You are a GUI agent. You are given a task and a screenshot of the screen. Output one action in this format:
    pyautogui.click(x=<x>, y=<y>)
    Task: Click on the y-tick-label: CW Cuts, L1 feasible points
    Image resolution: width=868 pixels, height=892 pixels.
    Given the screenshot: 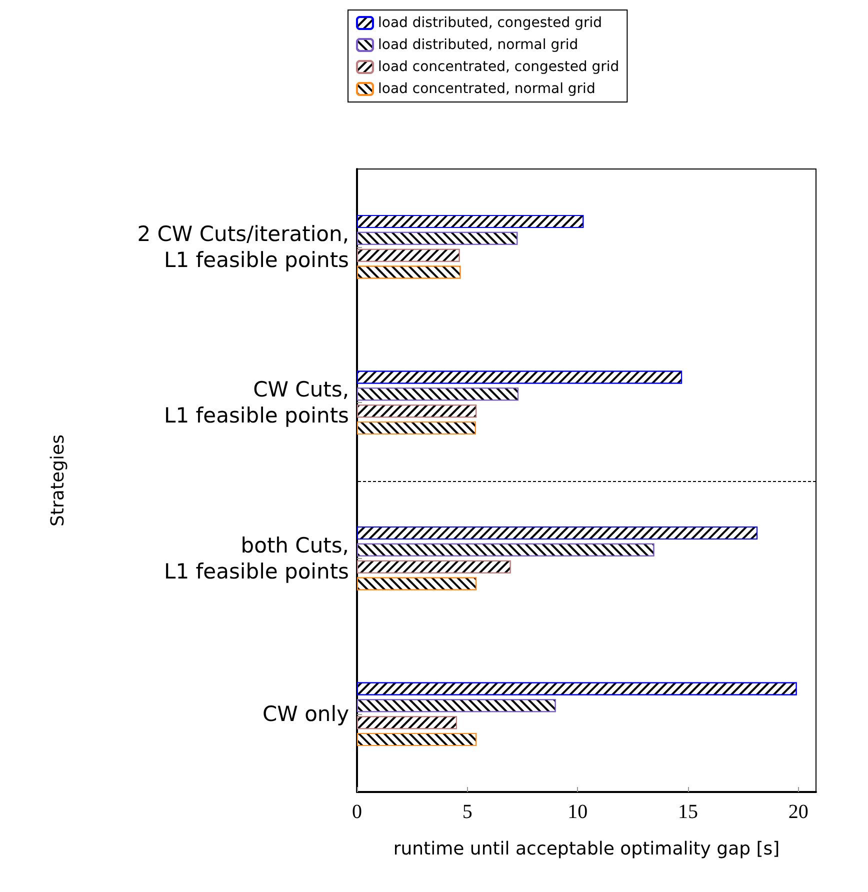 What is the action you would take?
    pyautogui.click(x=256, y=403)
    